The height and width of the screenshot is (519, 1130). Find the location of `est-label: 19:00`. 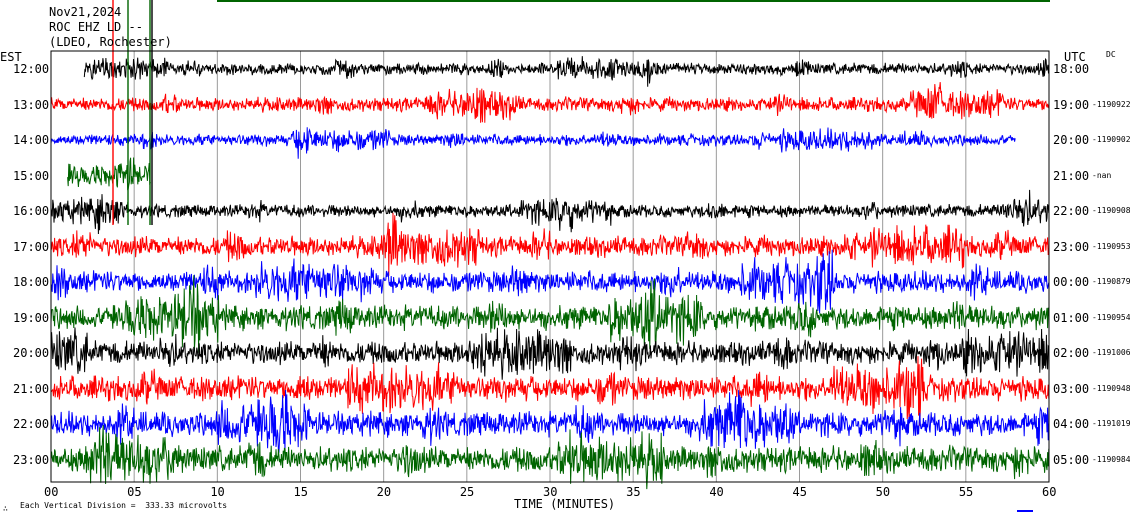

est-label: 19:00 is located at coordinates (31, 317).